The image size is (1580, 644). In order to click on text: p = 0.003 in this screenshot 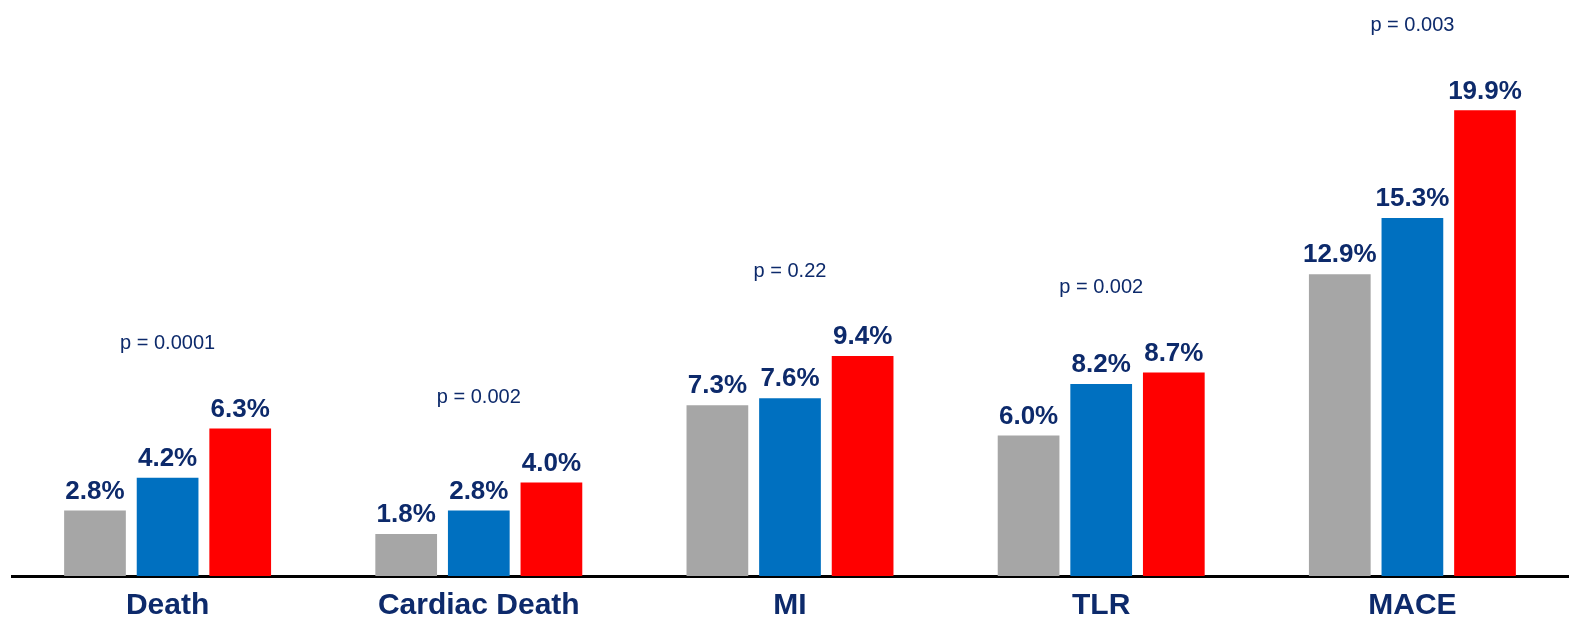, I will do `click(1412, 23)`.